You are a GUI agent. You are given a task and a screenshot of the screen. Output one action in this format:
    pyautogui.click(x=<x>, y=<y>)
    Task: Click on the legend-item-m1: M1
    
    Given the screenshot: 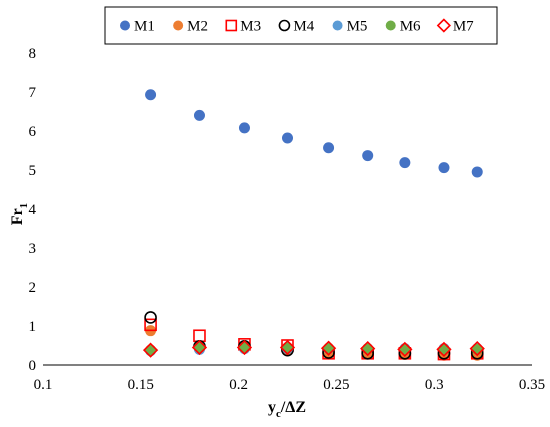 What is the action you would take?
    pyautogui.click(x=137, y=27)
    